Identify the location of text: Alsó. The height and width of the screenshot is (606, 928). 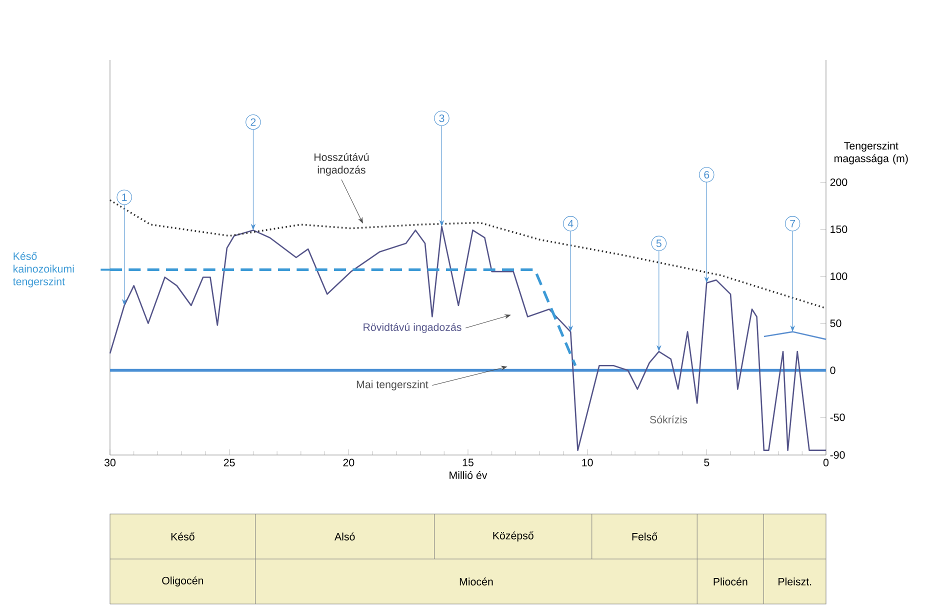
(344, 536).